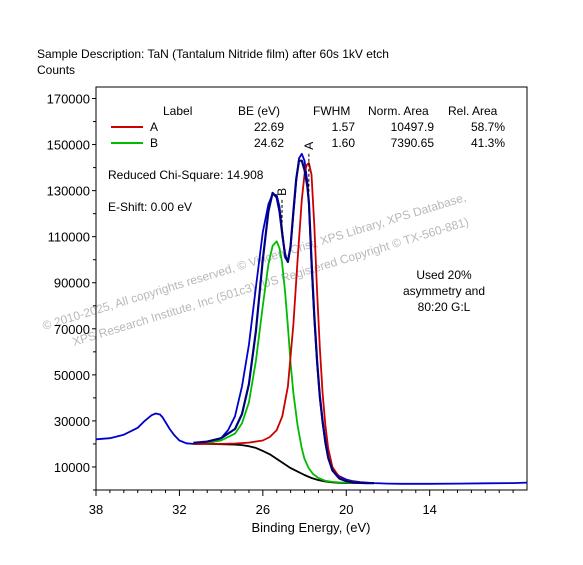  Describe the element at coordinates (72, 421) in the screenshot. I see `y-tick-label: 30000` at that location.